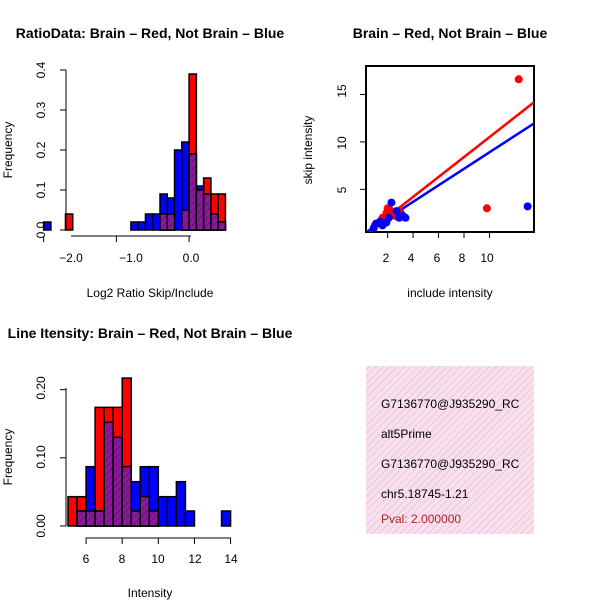 Image resolution: width=600 pixels, height=600 pixels. I want to click on ratio-ytick-label: 0.3, so click(41, 109).